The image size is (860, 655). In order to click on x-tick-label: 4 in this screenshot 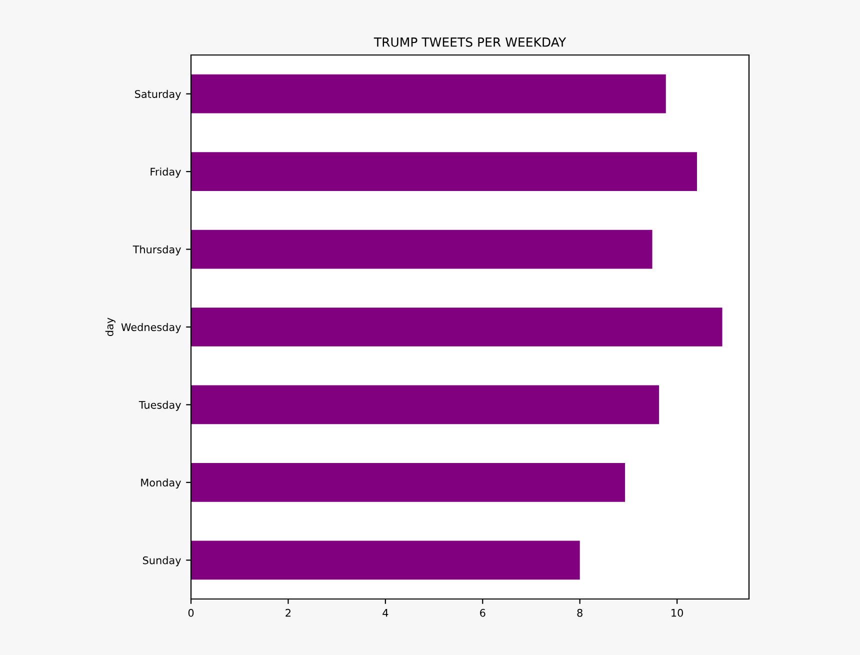, I will do `click(385, 613)`.